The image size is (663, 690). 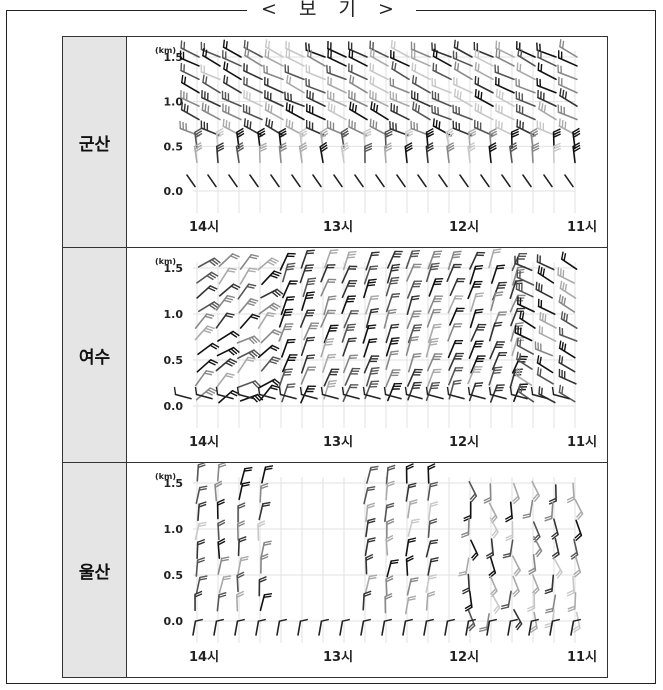 What do you see at coordinates (174, 314) in the screenshot?
I see `y-tick-label: 1.0` at bounding box center [174, 314].